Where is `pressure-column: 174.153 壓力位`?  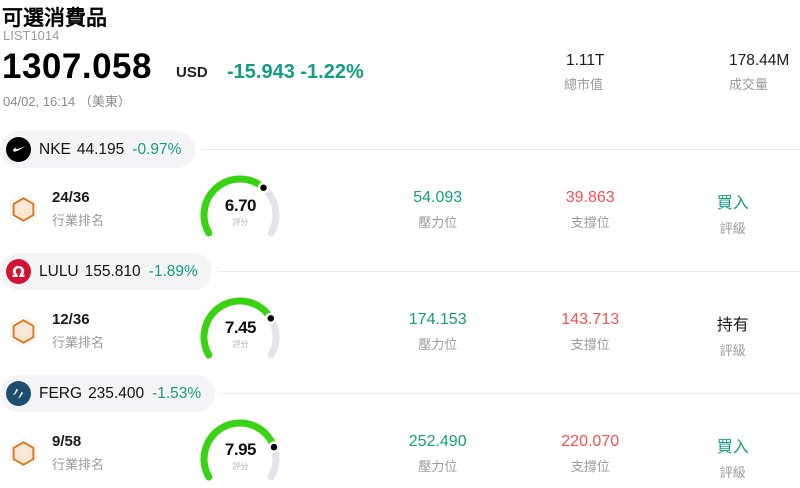 pressure-column: 174.153 壓力位 is located at coordinates (437, 330).